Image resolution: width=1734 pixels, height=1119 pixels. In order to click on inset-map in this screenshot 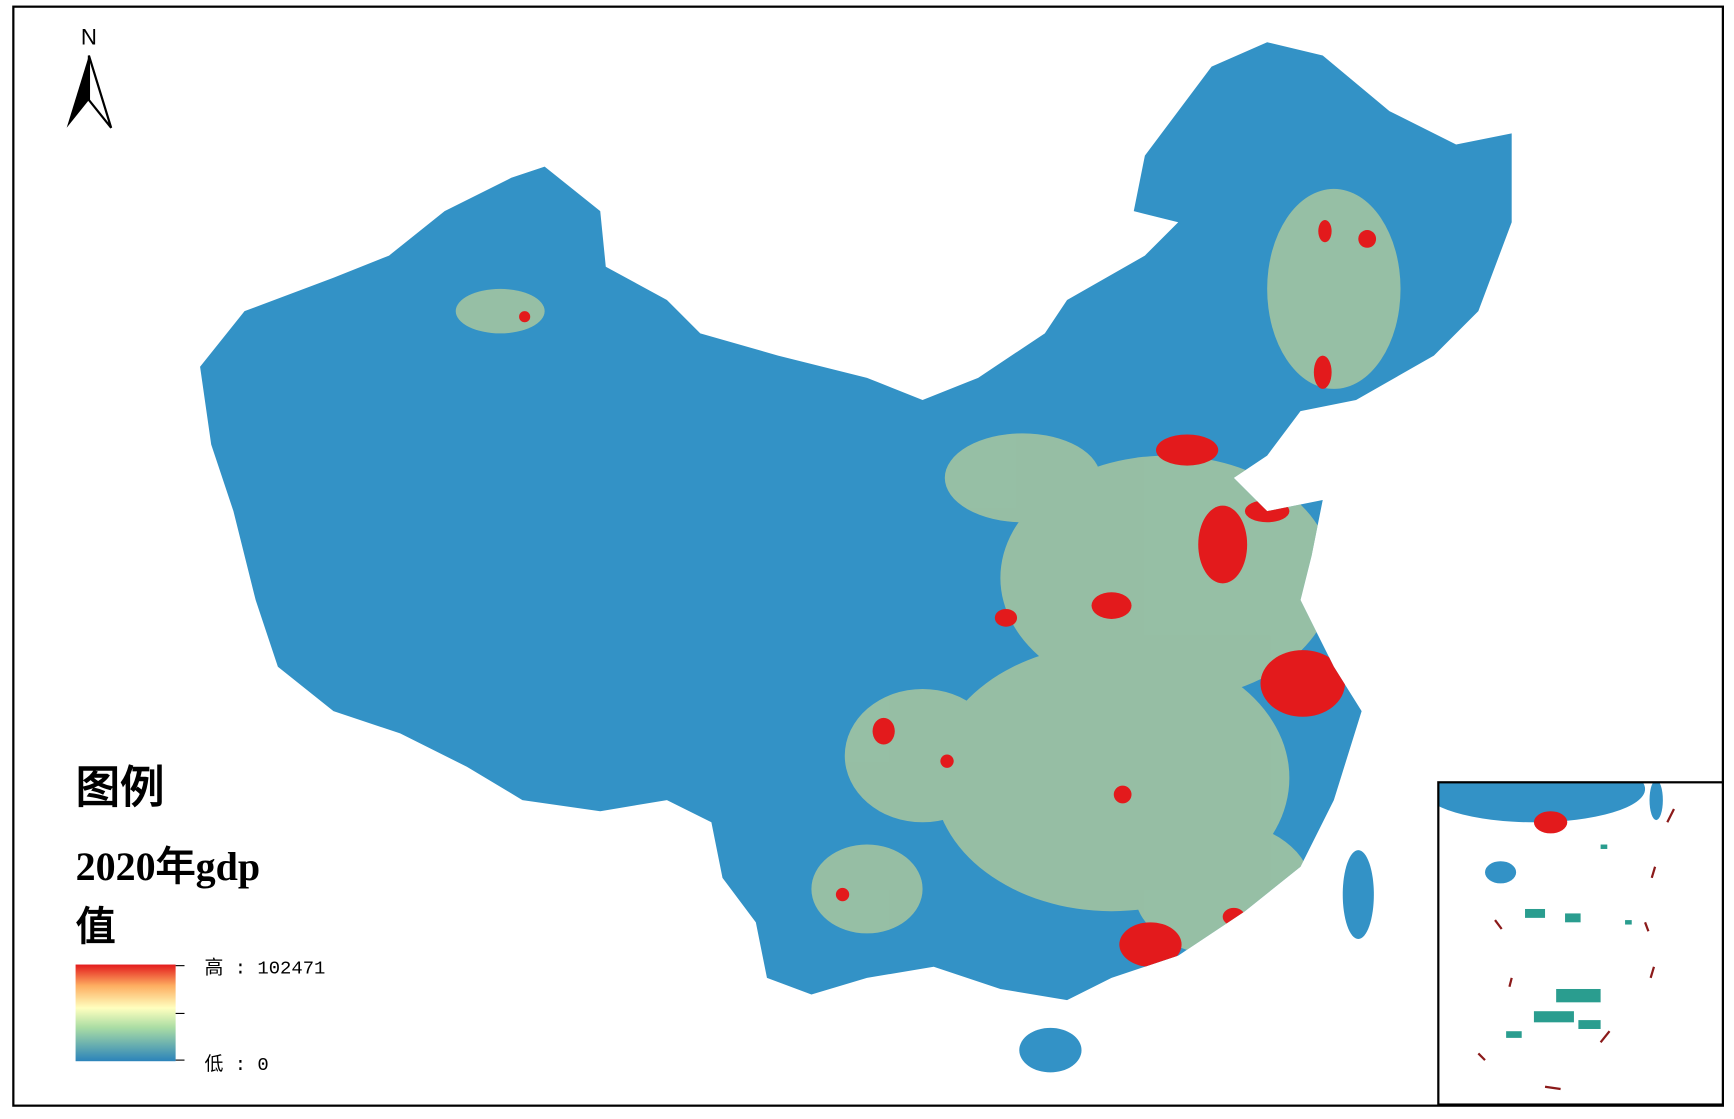, I will do `click(1580, 943)`.